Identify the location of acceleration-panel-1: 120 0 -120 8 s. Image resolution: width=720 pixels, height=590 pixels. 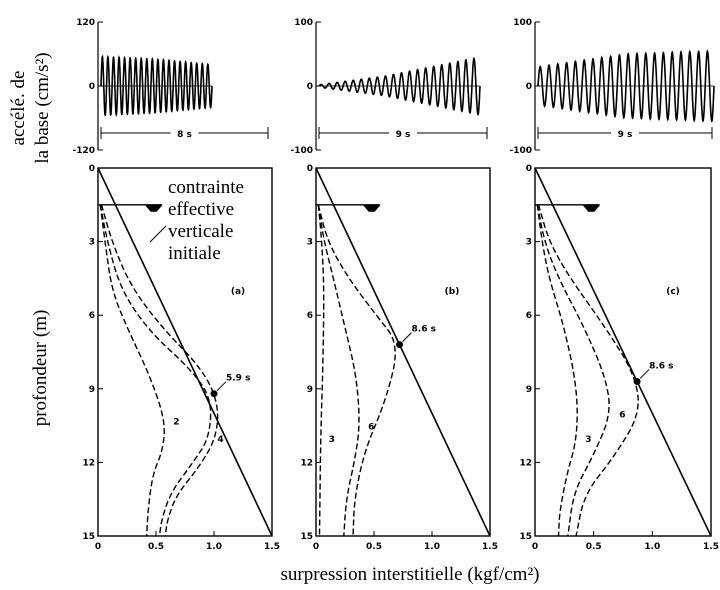
(170, 87).